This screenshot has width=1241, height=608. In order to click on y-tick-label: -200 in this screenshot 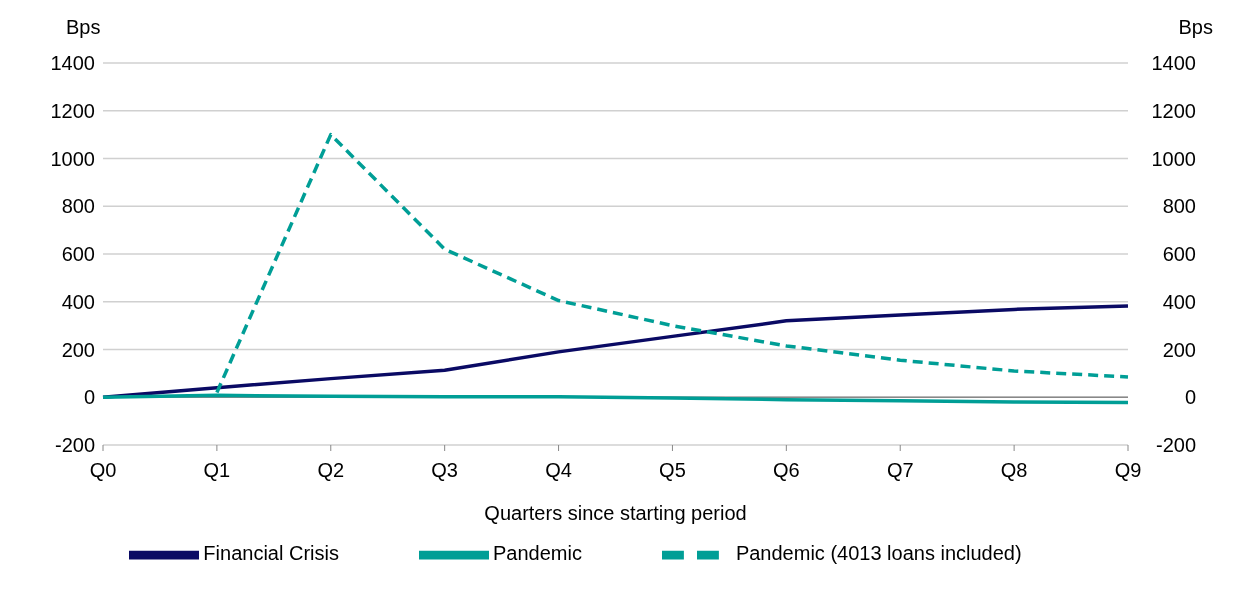, I will do `click(74, 445)`.